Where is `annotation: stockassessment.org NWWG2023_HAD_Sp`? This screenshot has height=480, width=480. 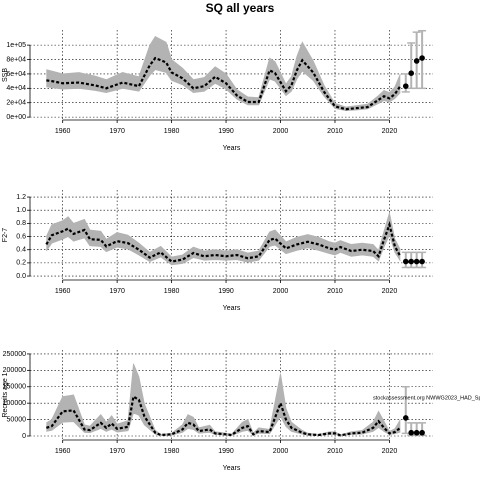
annotation: stockassessment.org NWWG2023_HAD_Sp is located at coordinates (426, 398).